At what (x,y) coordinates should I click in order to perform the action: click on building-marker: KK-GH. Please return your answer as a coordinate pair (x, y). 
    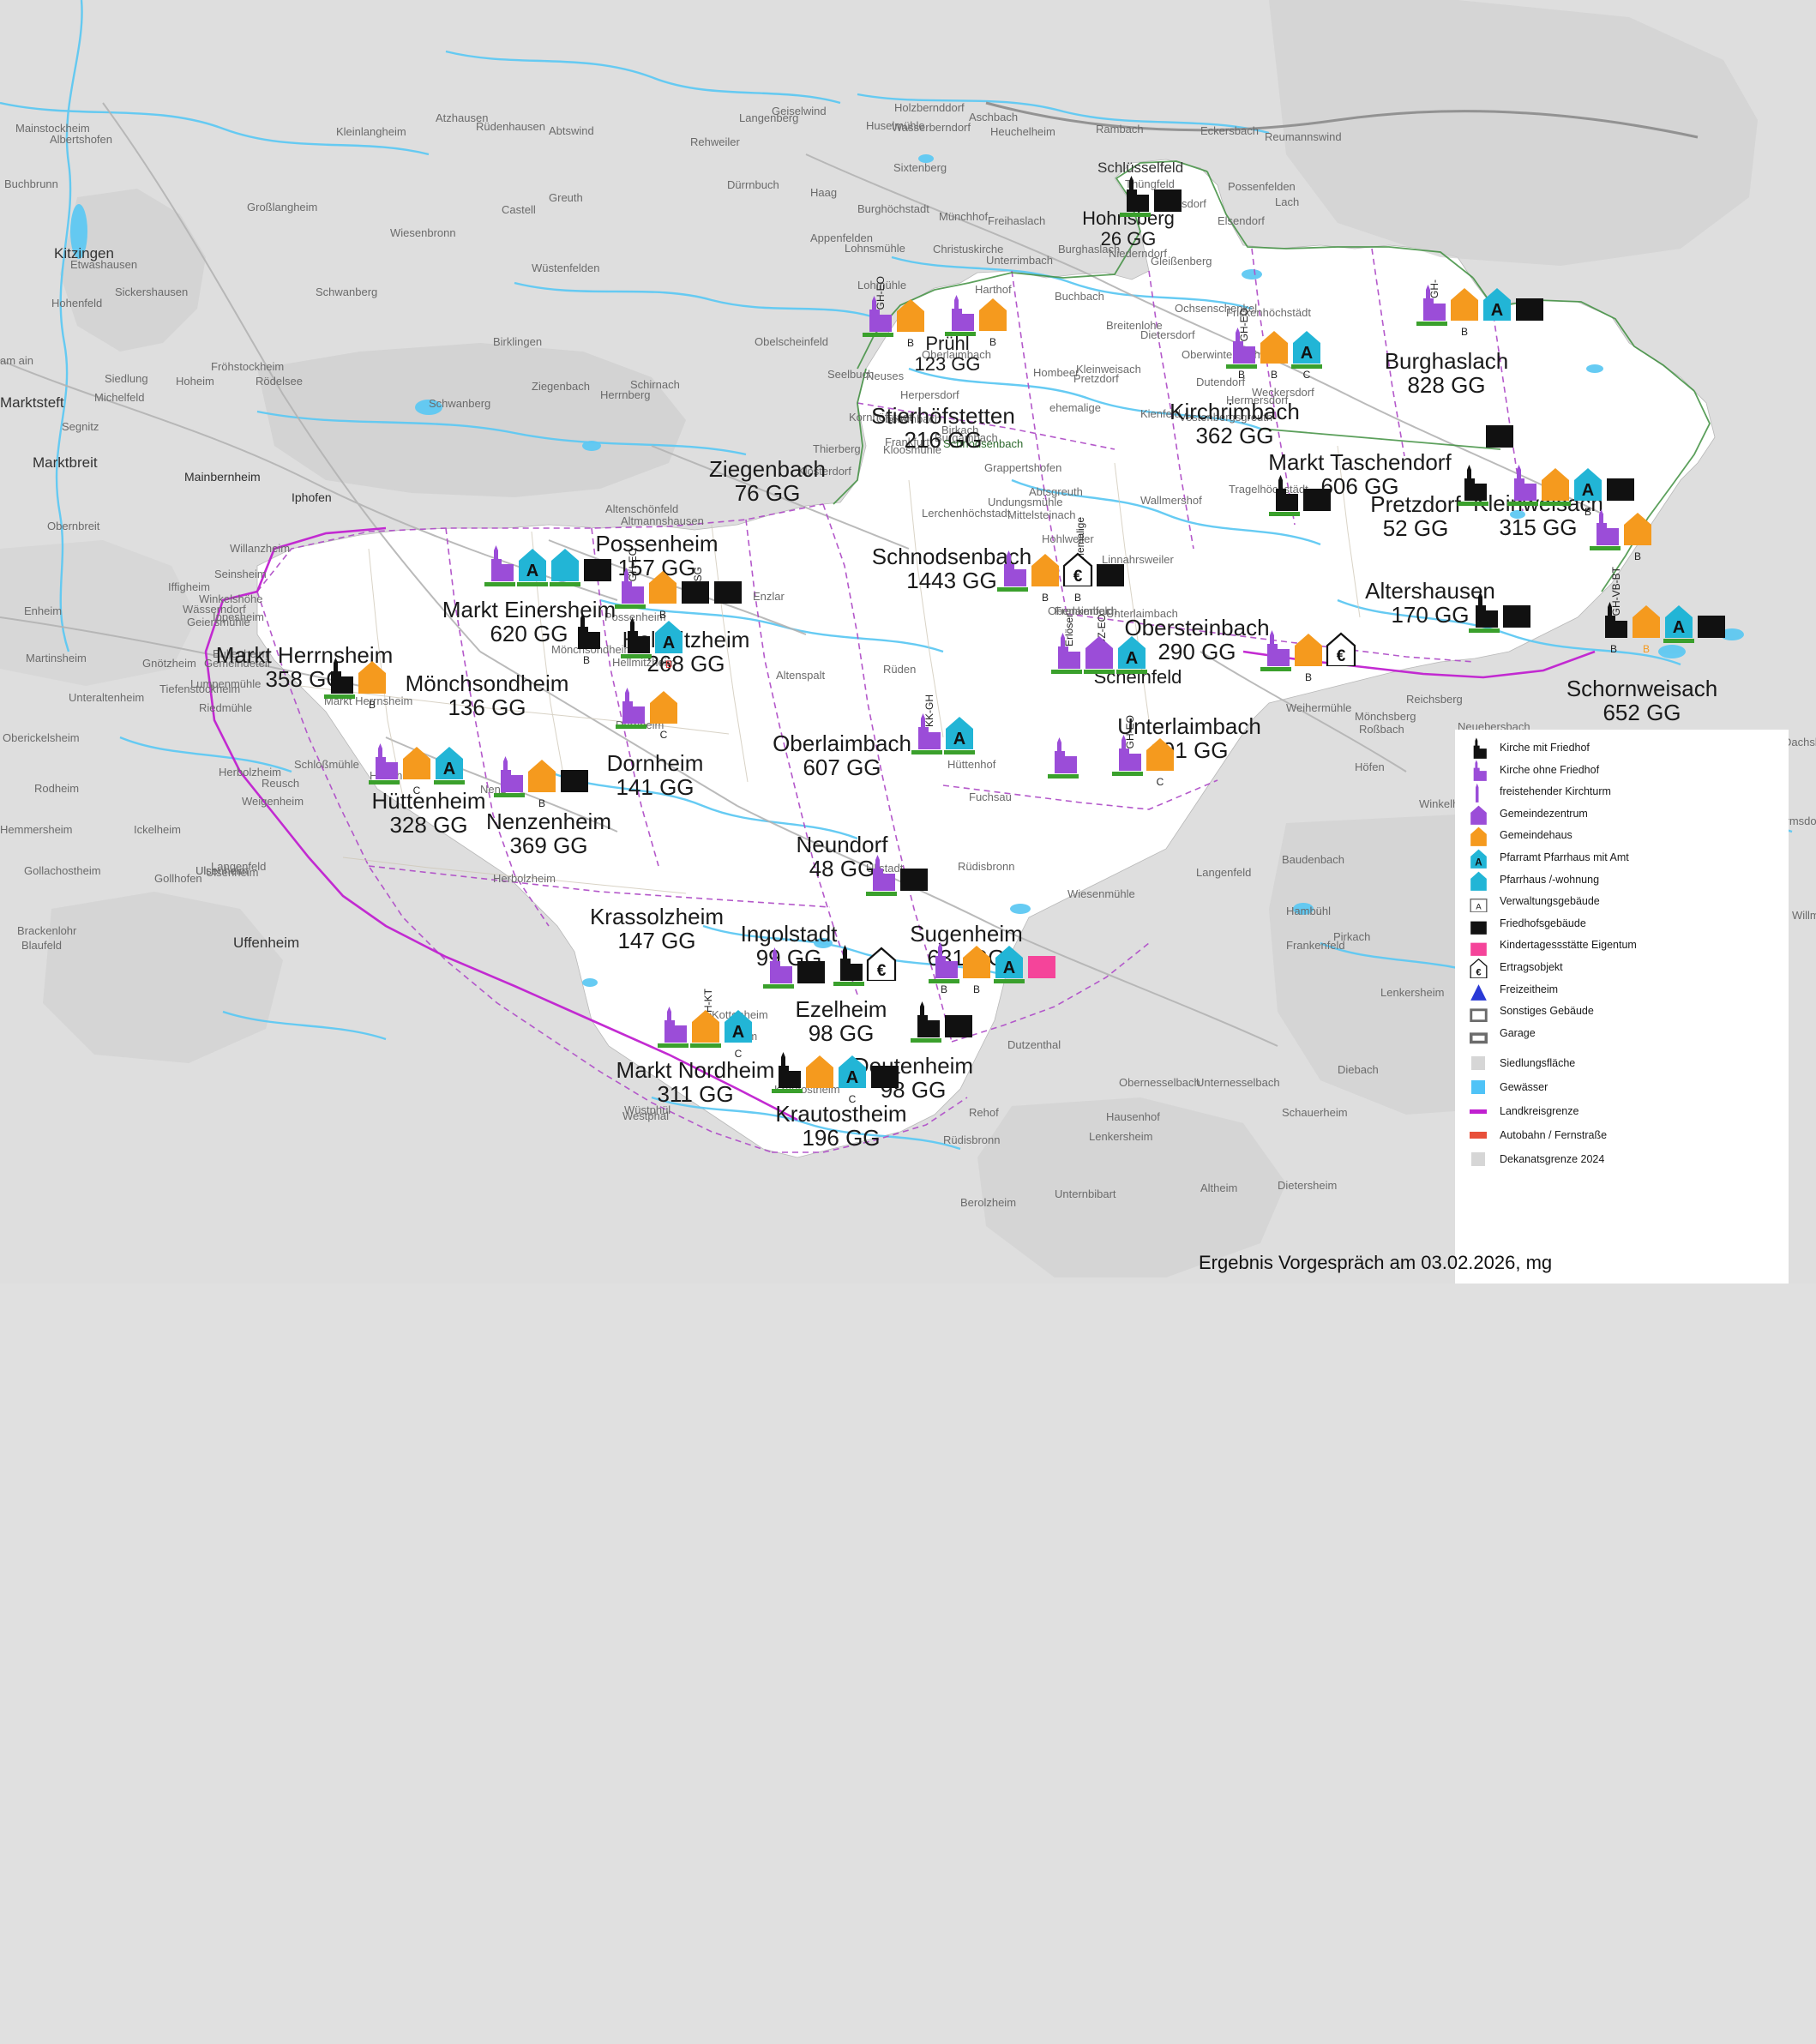
    Looking at the image, I should click on (926, 730).